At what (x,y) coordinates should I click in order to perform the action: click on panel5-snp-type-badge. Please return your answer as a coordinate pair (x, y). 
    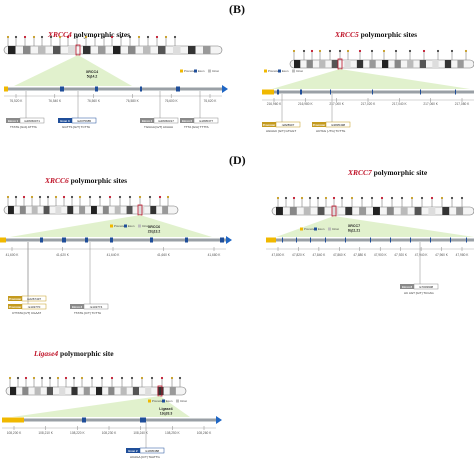
    Looking at the image, I should click on (133, 450).